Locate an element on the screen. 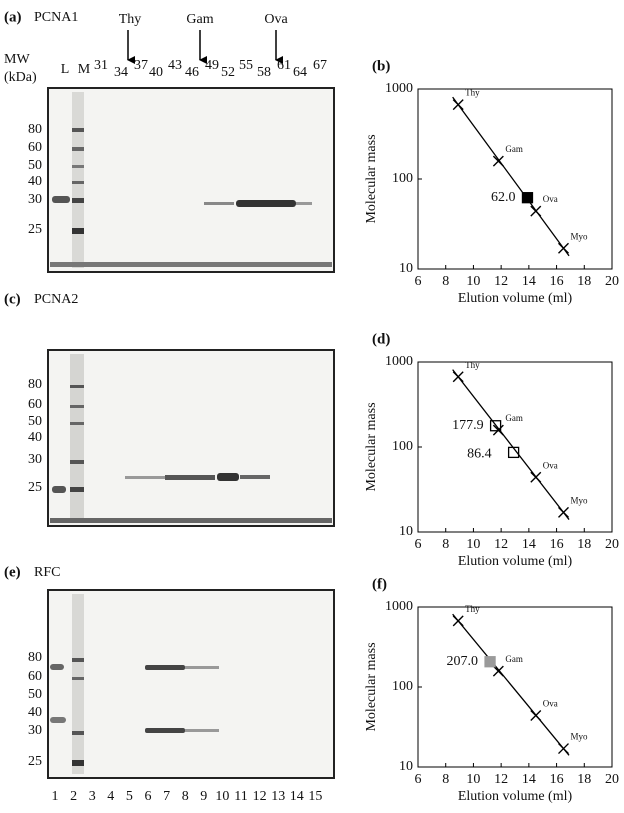 Image resolution: width=624 pixels, height=813 pixels. y-tick-label: 100 is located at coordinates (402, 178).